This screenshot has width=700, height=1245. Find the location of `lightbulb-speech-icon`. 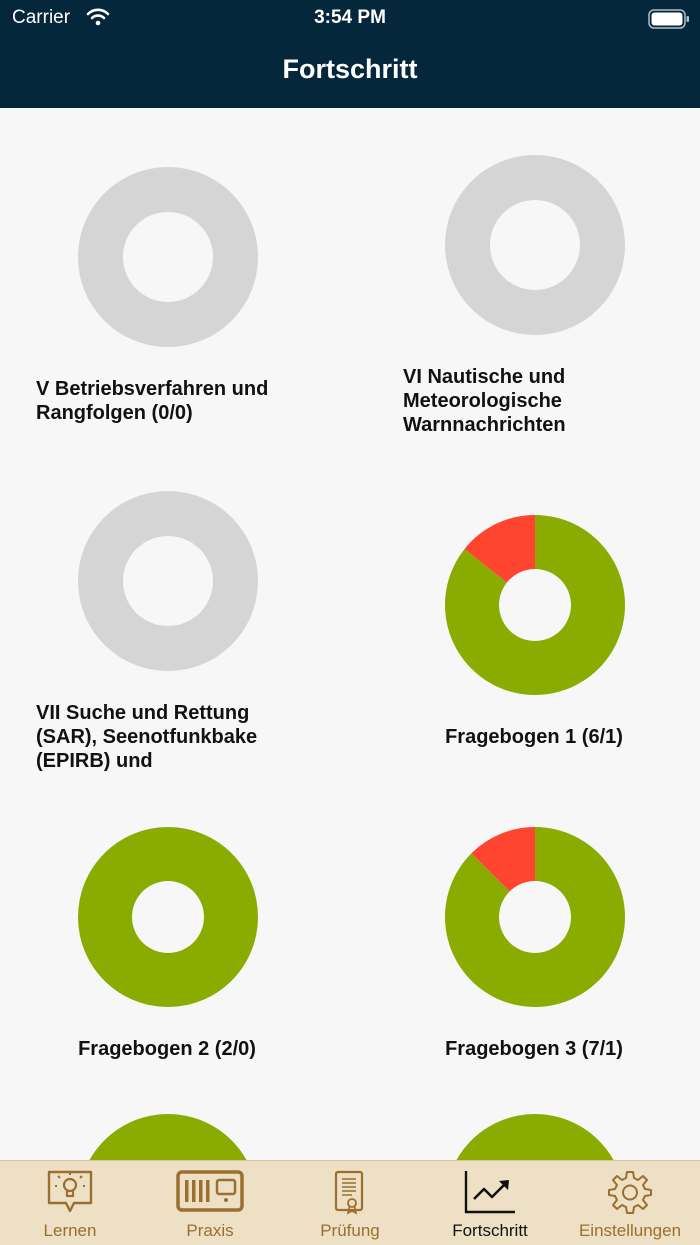

lightbulb-speech-icon is located at coordinates (70, 1193).